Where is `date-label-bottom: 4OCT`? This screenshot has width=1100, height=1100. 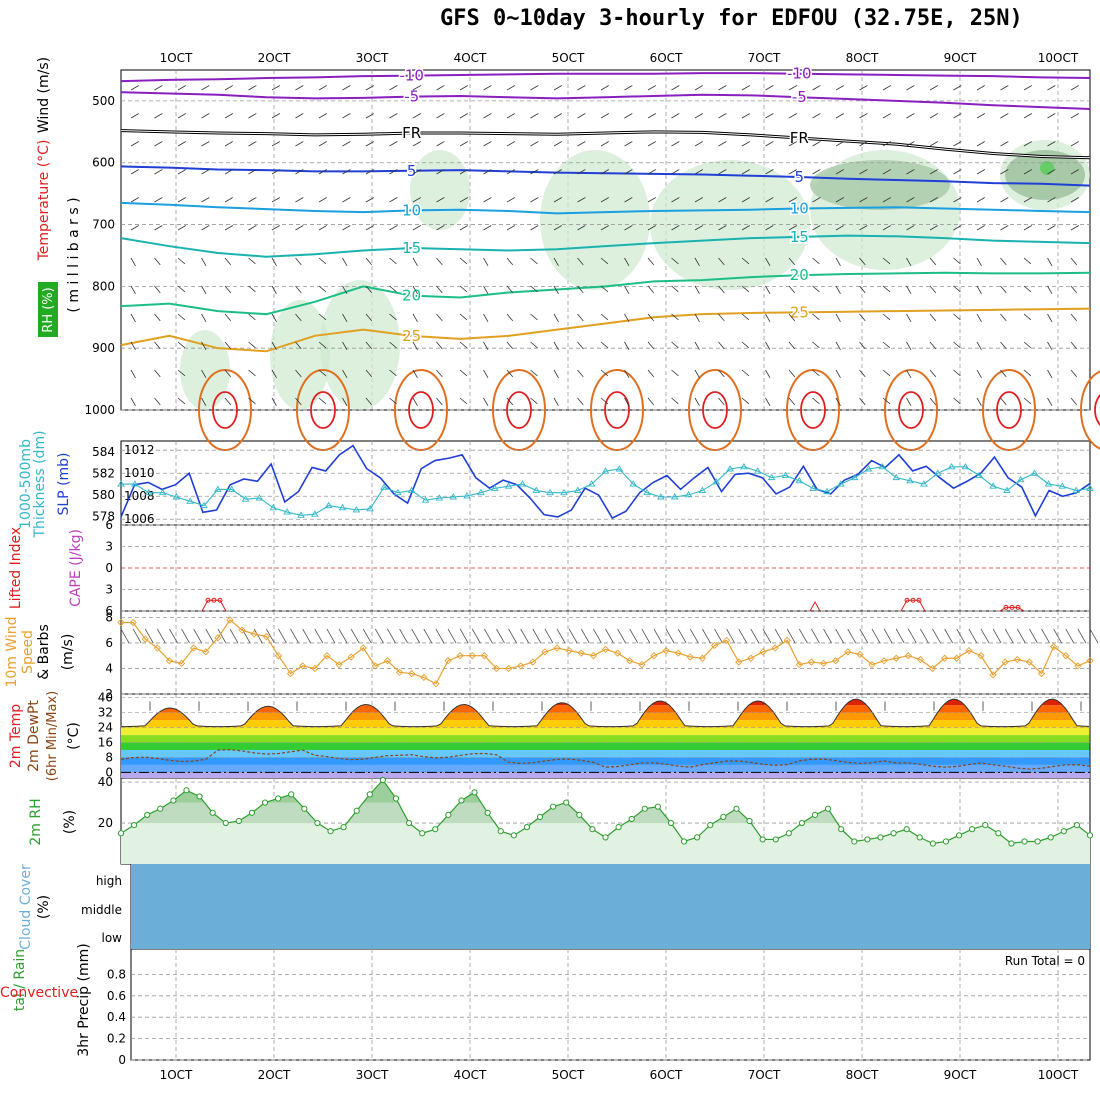
date-label-bottom: 4OCT is located at coordinates (470, 1075).